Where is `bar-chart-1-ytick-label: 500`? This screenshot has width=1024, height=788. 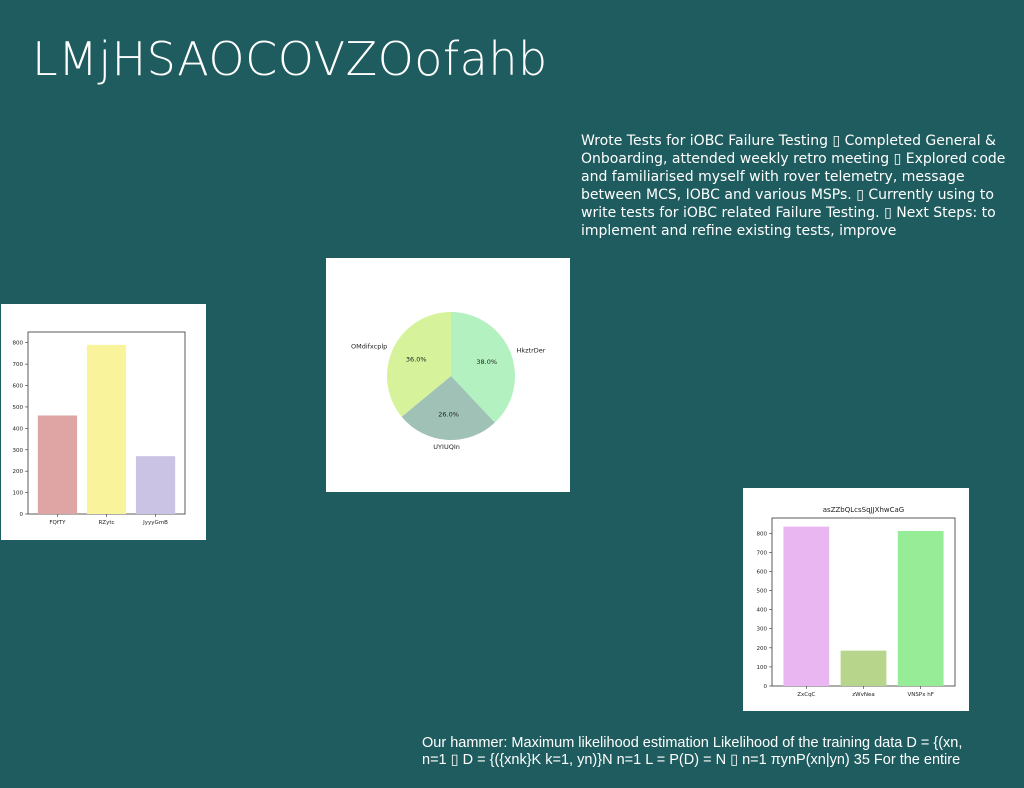
bar-chart-1-ytick-label: 500 is located at coordinates (18, 408).